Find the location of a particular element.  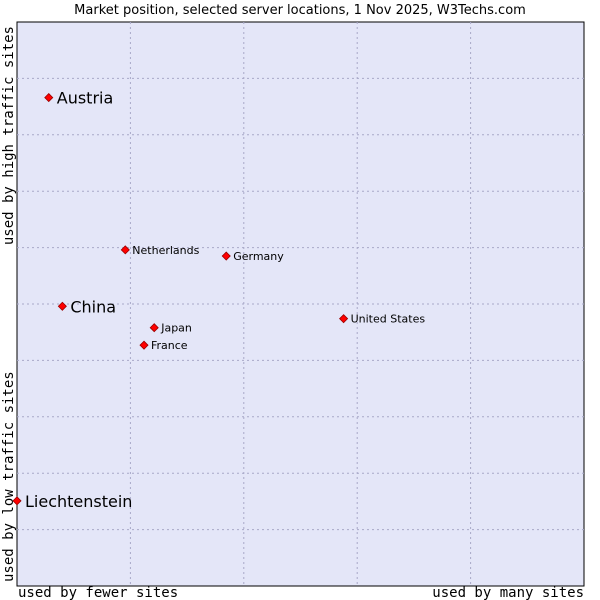

point-label-japan: Japan is located at coordinates (176, 328).